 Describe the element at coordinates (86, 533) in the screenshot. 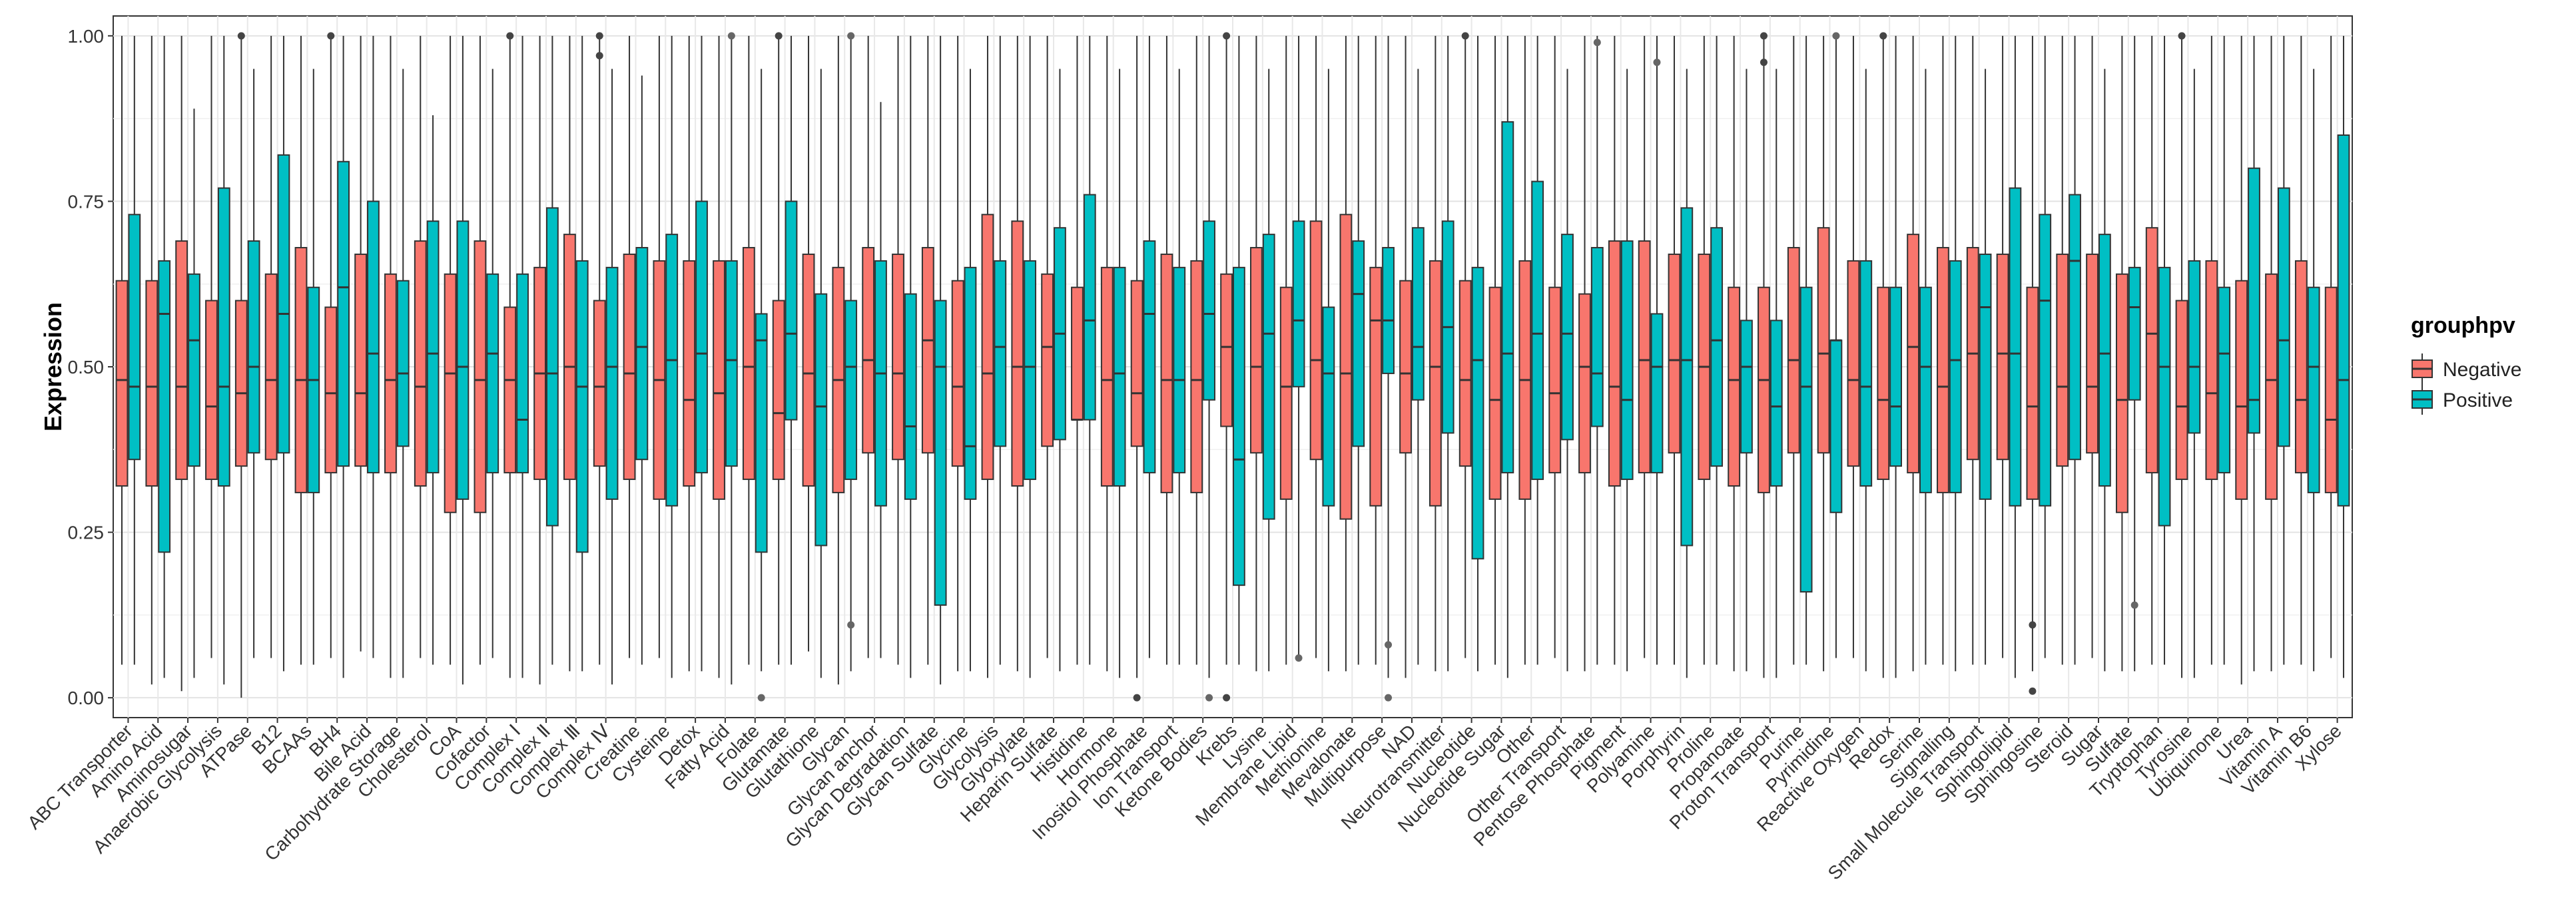

I see `y-tick-label: 0.25` at that location.